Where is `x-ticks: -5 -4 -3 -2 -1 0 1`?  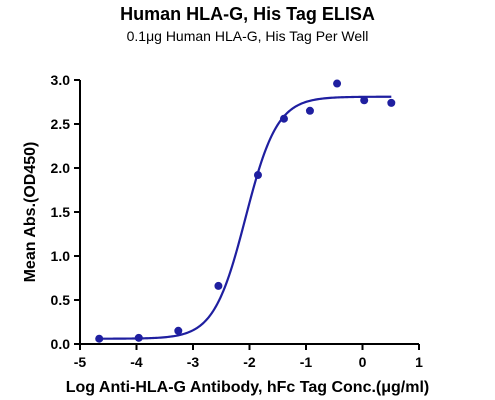
x-ticks: -5 -4 -3 -2 -1 0 1 is located at coordinates (248, 357).